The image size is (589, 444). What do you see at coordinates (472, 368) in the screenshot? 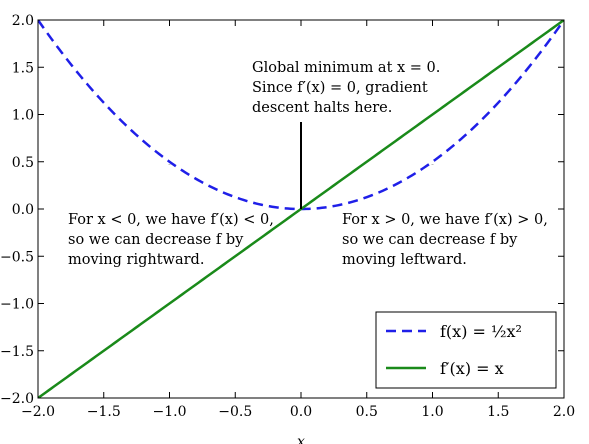
I see `legend-label-derivative: f′(x) = x` at bounding box center [472, 368].